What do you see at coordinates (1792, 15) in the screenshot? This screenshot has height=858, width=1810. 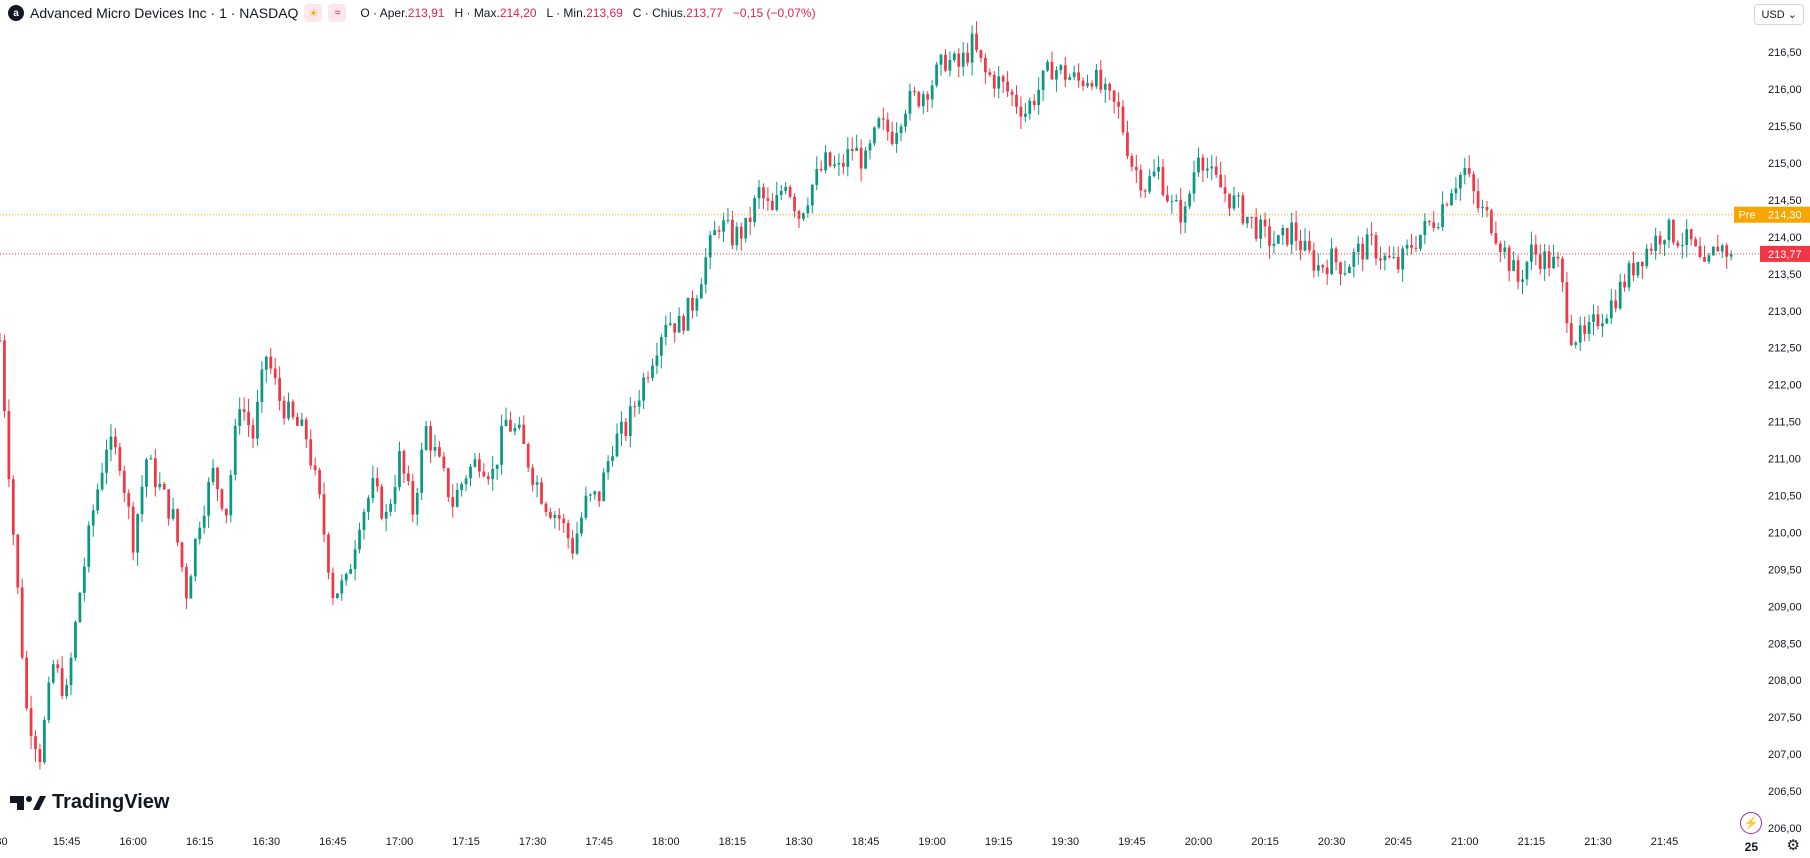 I see `chevron-down-icon: ⌄` at bounding box center [1792, 15].